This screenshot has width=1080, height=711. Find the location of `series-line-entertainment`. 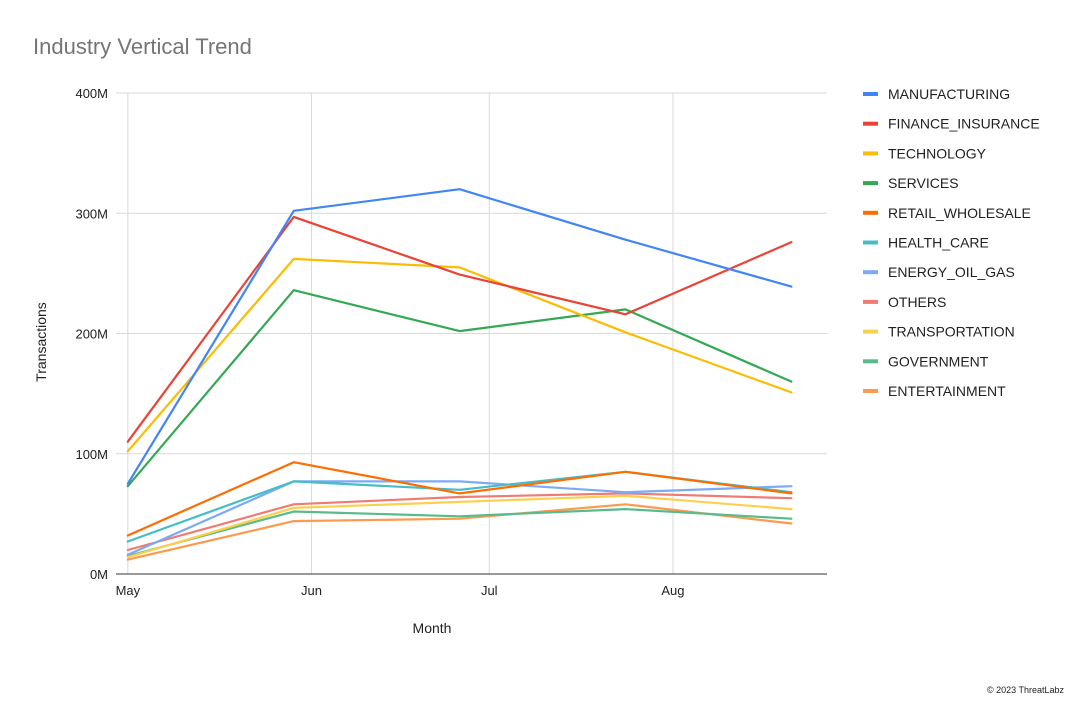

series-line-entertainment is located at coordinates (459, 532).